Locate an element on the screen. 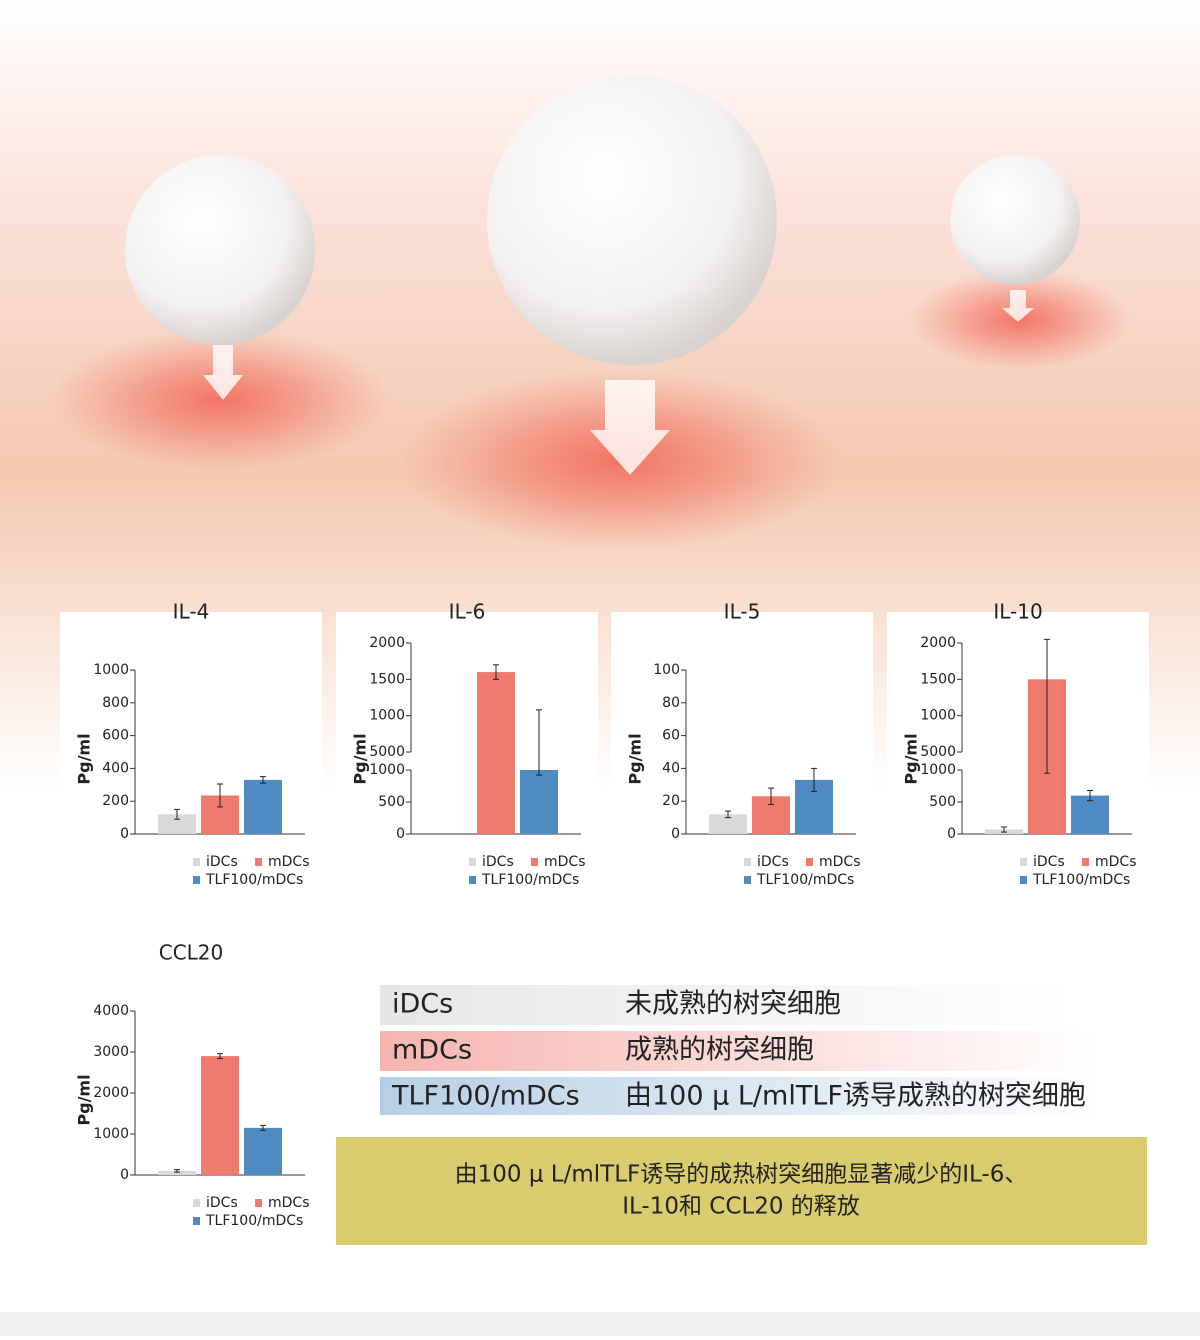 The image size is (1200, 1340). chart-title: IL-6 is located at coordinates (467, 612).